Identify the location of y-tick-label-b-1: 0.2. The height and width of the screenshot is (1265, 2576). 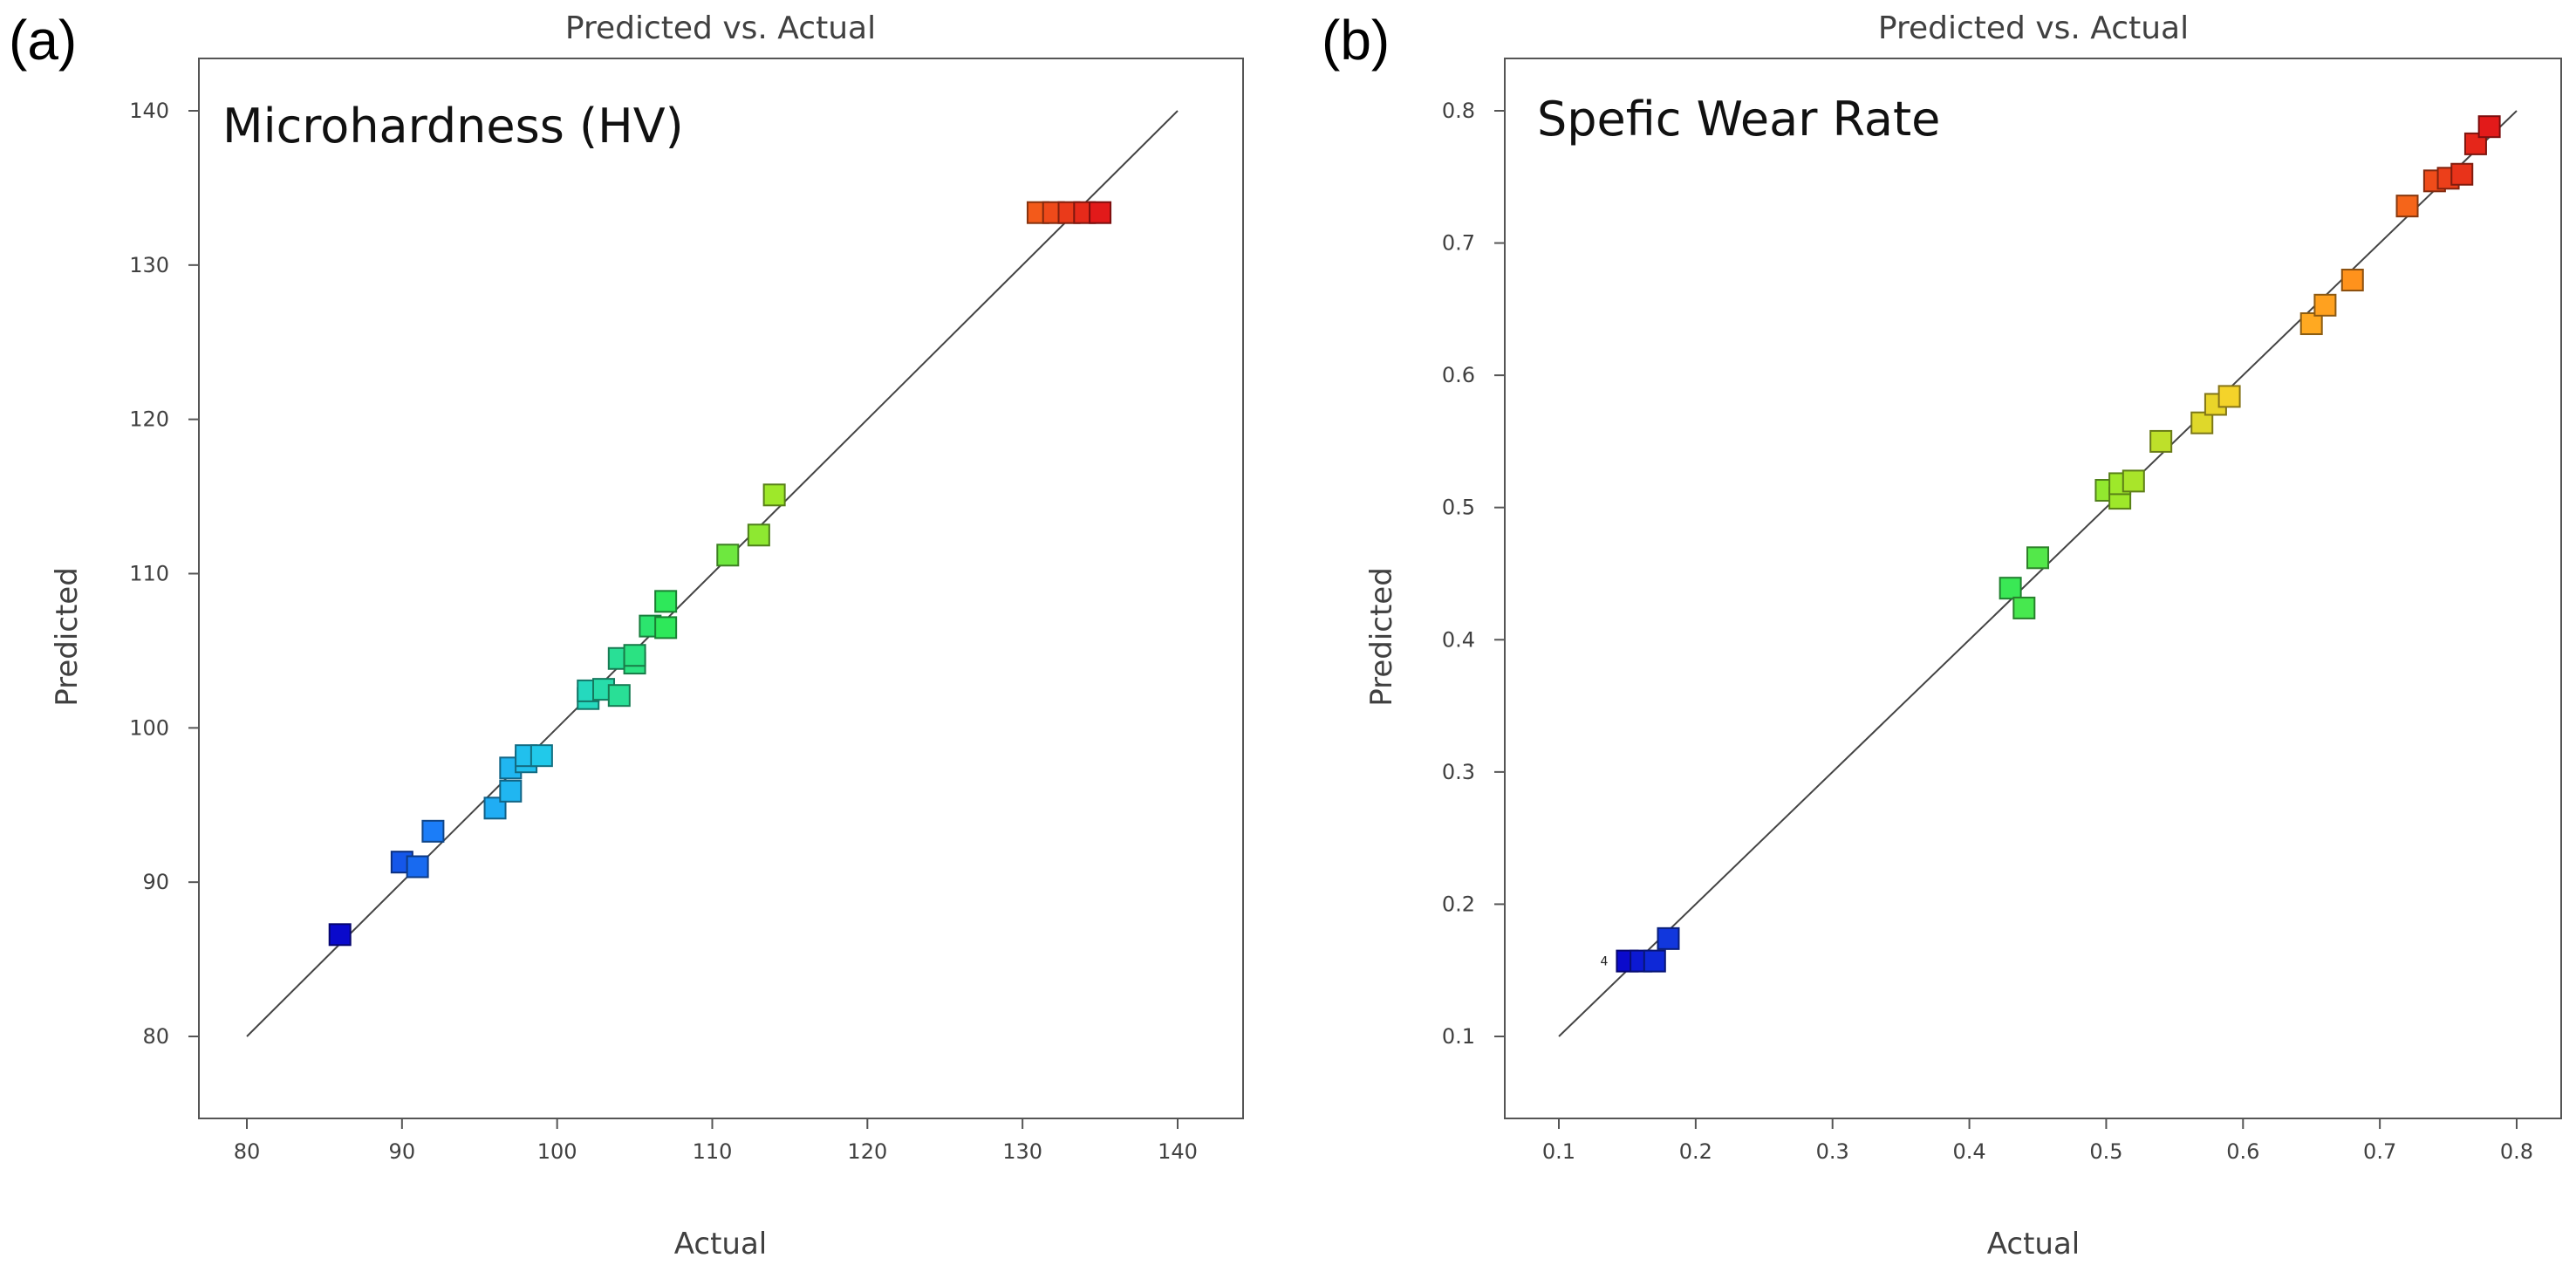
(1458, 904).